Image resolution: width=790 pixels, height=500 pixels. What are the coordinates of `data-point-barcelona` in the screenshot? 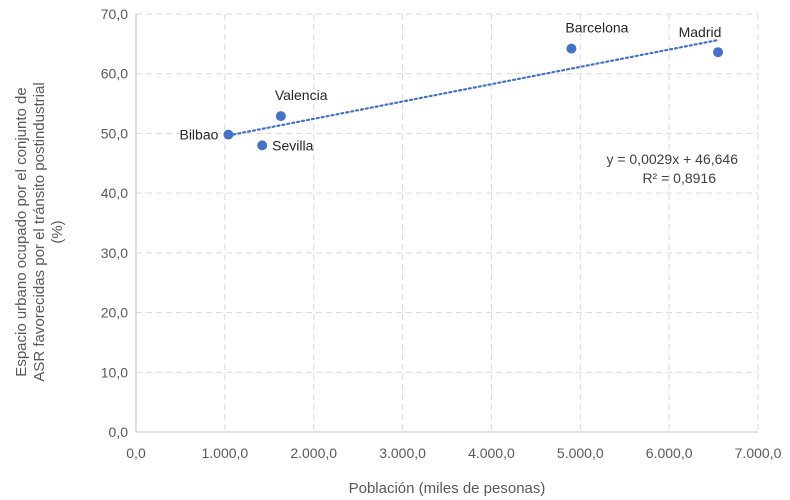 It's located at (571, 48).